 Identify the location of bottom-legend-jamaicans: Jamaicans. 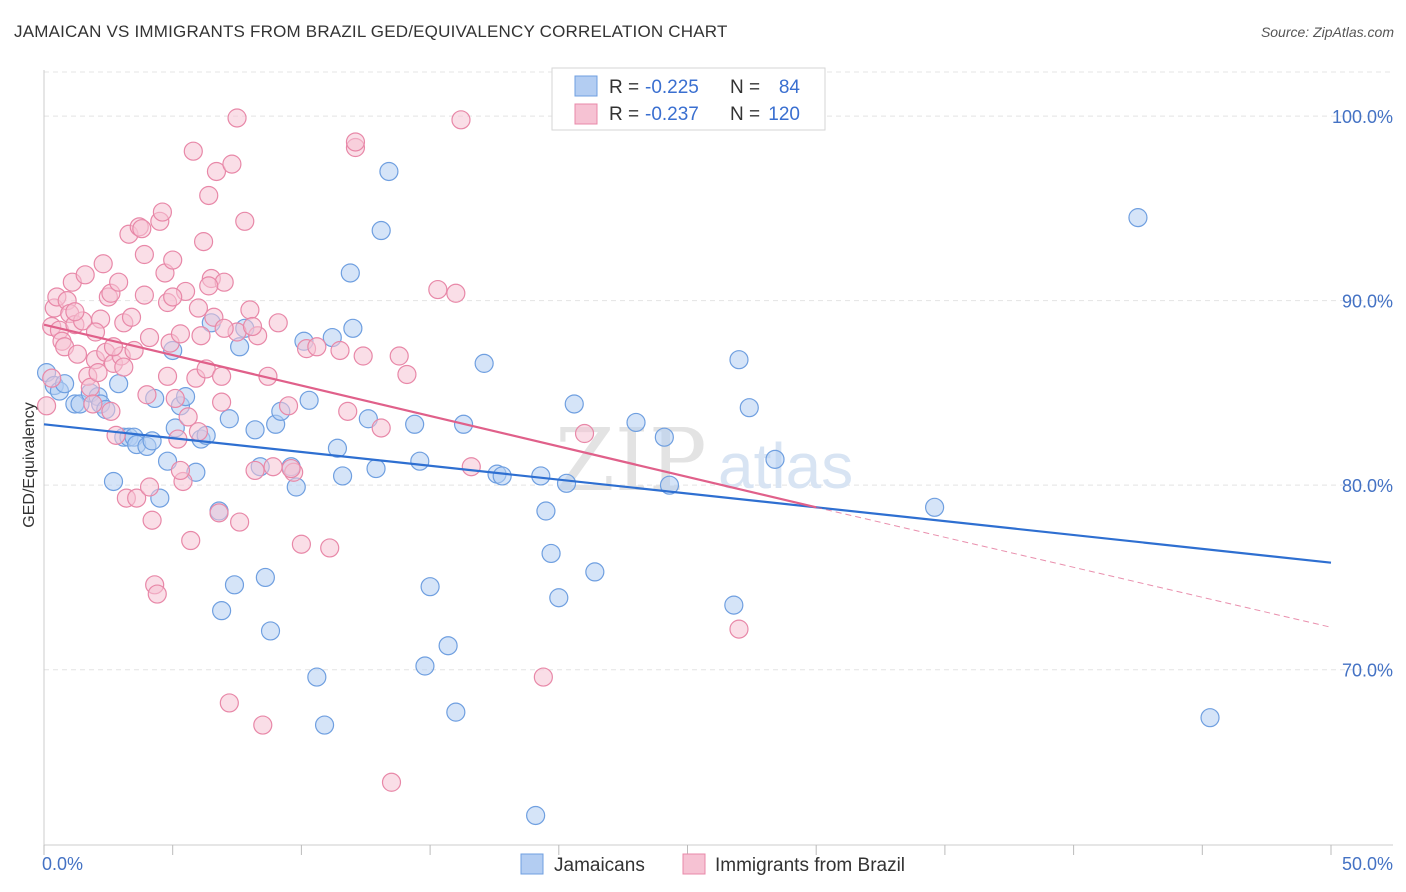
(599, 865).